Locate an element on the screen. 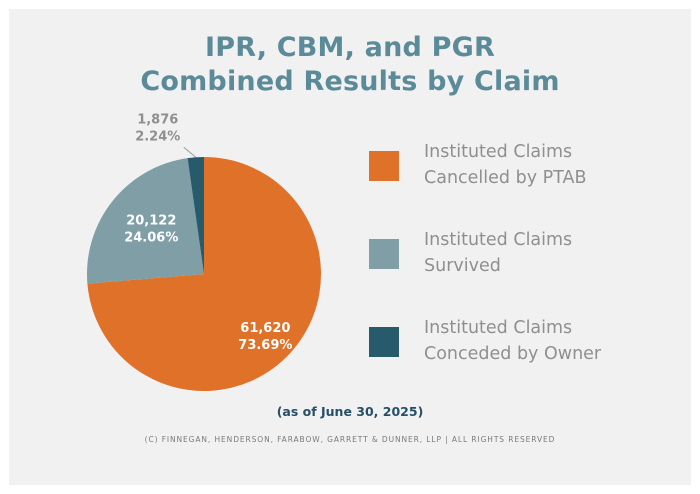 Image resolution: width=700 pixels, height=494 pixels. data-label-value-conceded: 1,876 is located at coordinates (157, 119).